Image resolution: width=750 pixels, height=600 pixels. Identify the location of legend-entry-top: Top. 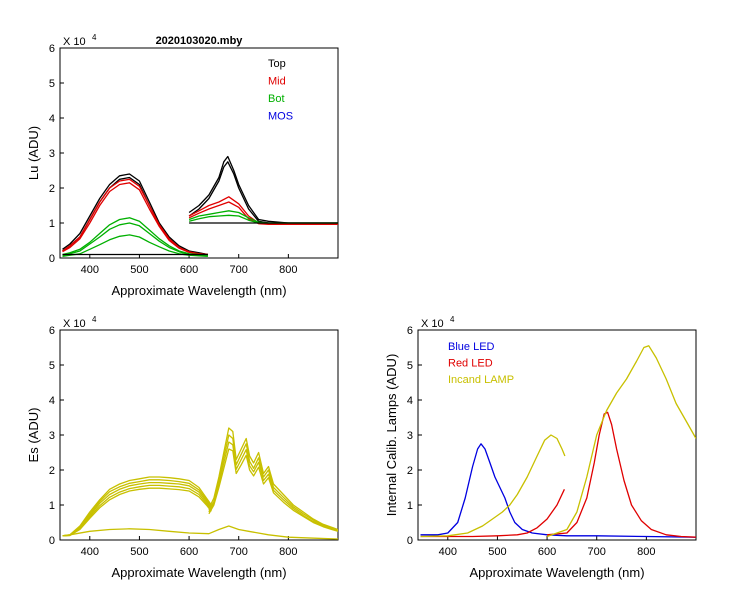
(277, 64).